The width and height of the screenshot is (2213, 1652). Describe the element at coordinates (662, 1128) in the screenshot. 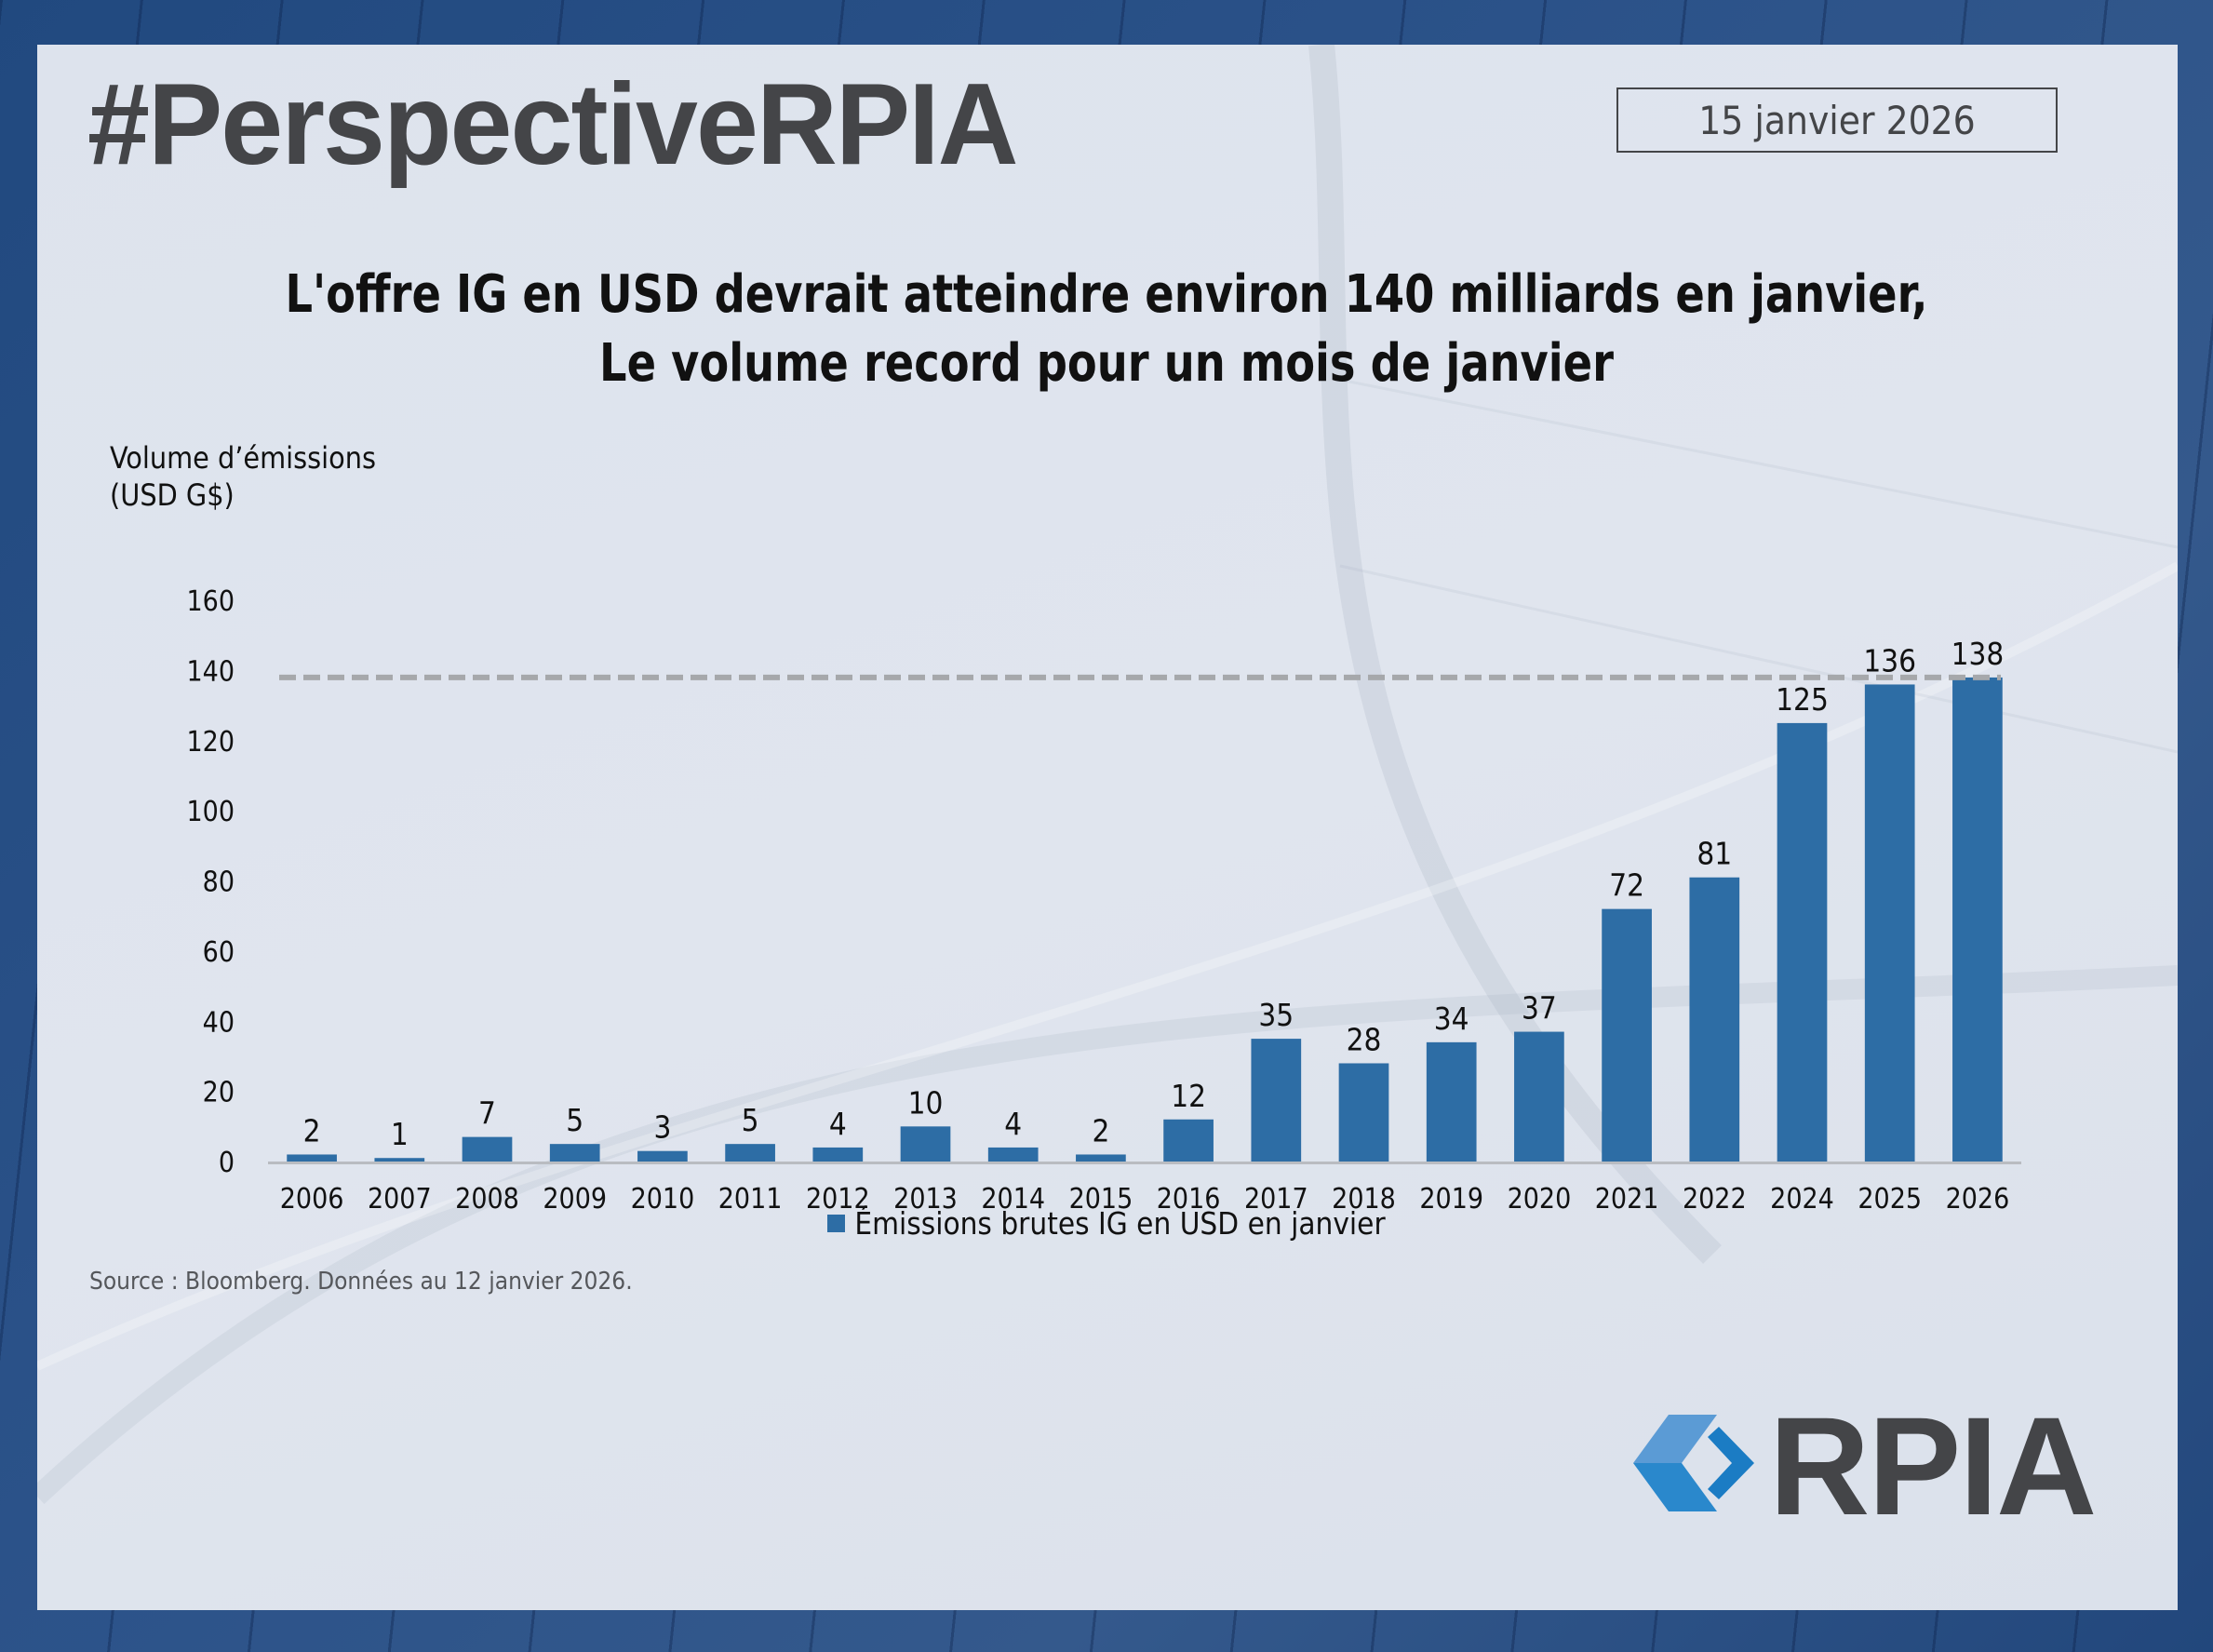

I see `data-label-2010: 3` at that location.